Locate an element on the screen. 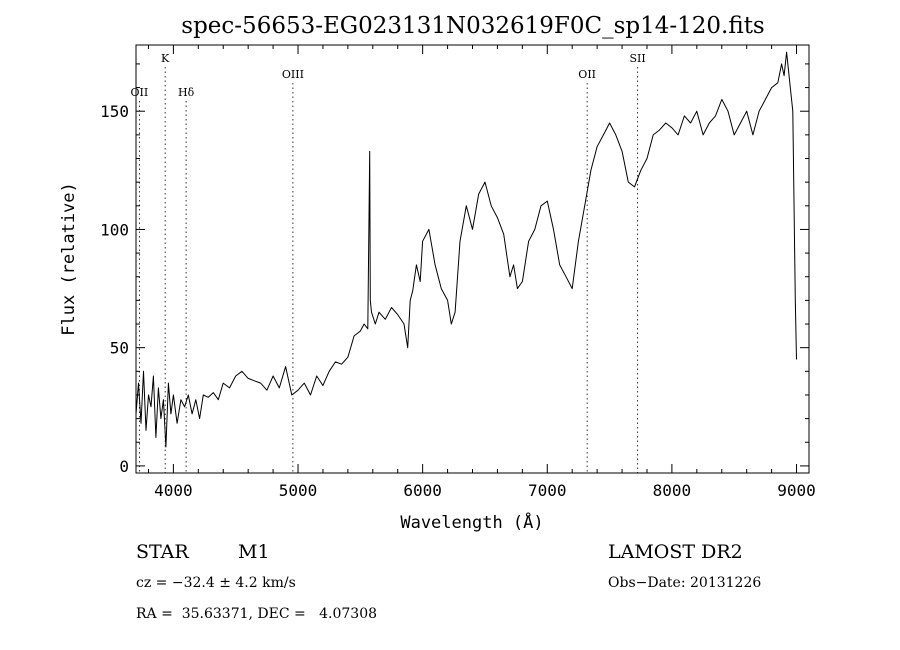  x-tick-label: 6000 is located at coordinates (422, 490).